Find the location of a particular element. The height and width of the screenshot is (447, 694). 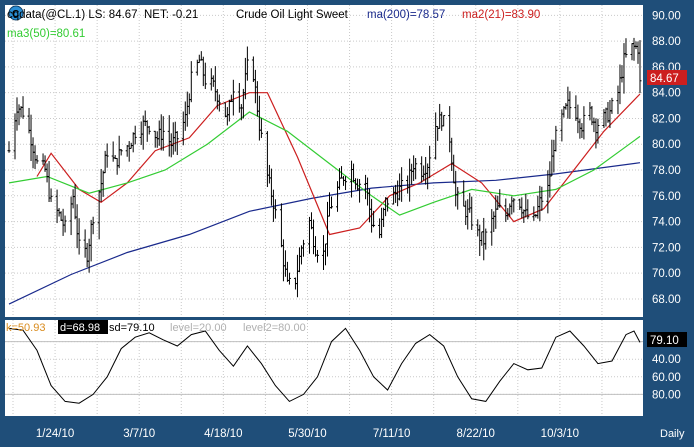

c-logo-icon is located at coordinates (16, 13).